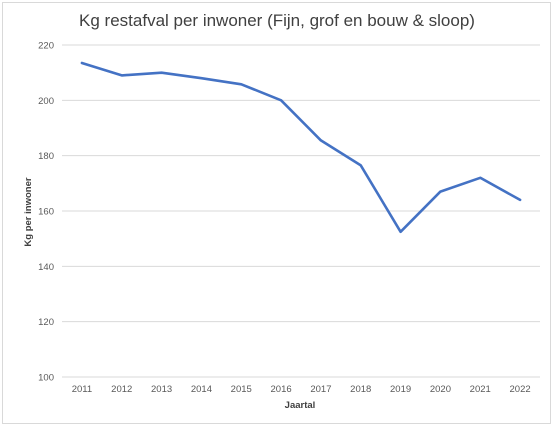 This screenshot has width=554, height=427. What do you see at coordinates (201, 389) in the screenshot?
I see `x-tick-label: 2014` at bounding box center [201, 389].